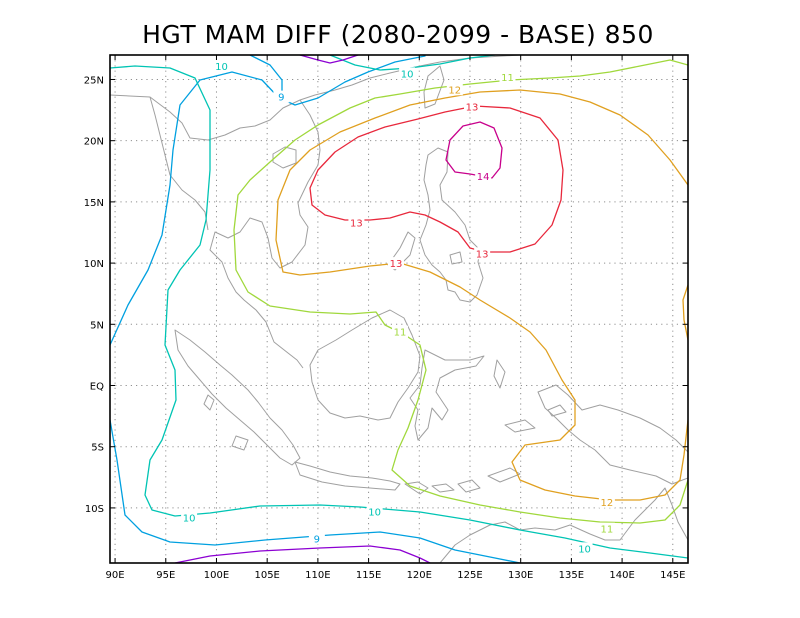  What do you see at coordinates (302, 554) in the screenshot?
I see `contour-purple-south` at bounding box center [302, 554].